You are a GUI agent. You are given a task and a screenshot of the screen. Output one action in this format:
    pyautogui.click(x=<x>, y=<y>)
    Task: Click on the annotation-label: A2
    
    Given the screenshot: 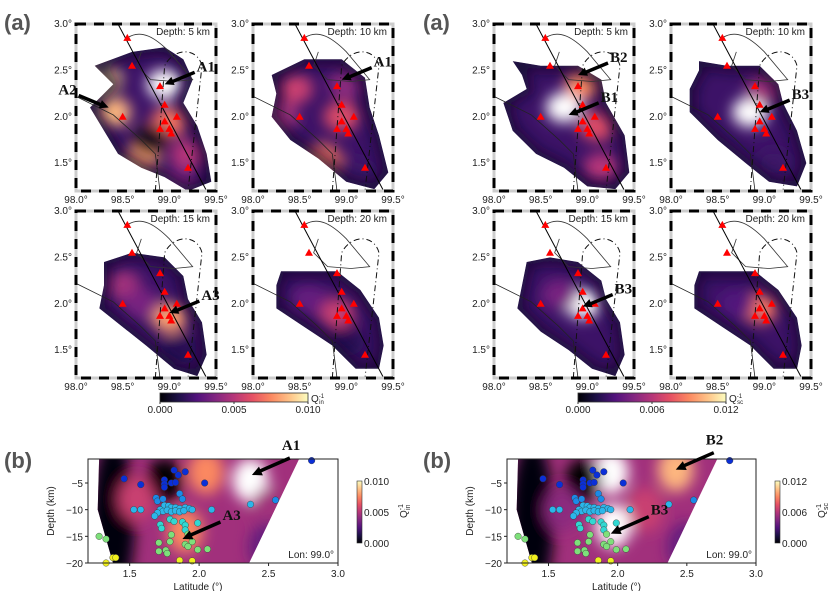 What is the action you would take?
    pyautogui.click(x=67, y=91)
    